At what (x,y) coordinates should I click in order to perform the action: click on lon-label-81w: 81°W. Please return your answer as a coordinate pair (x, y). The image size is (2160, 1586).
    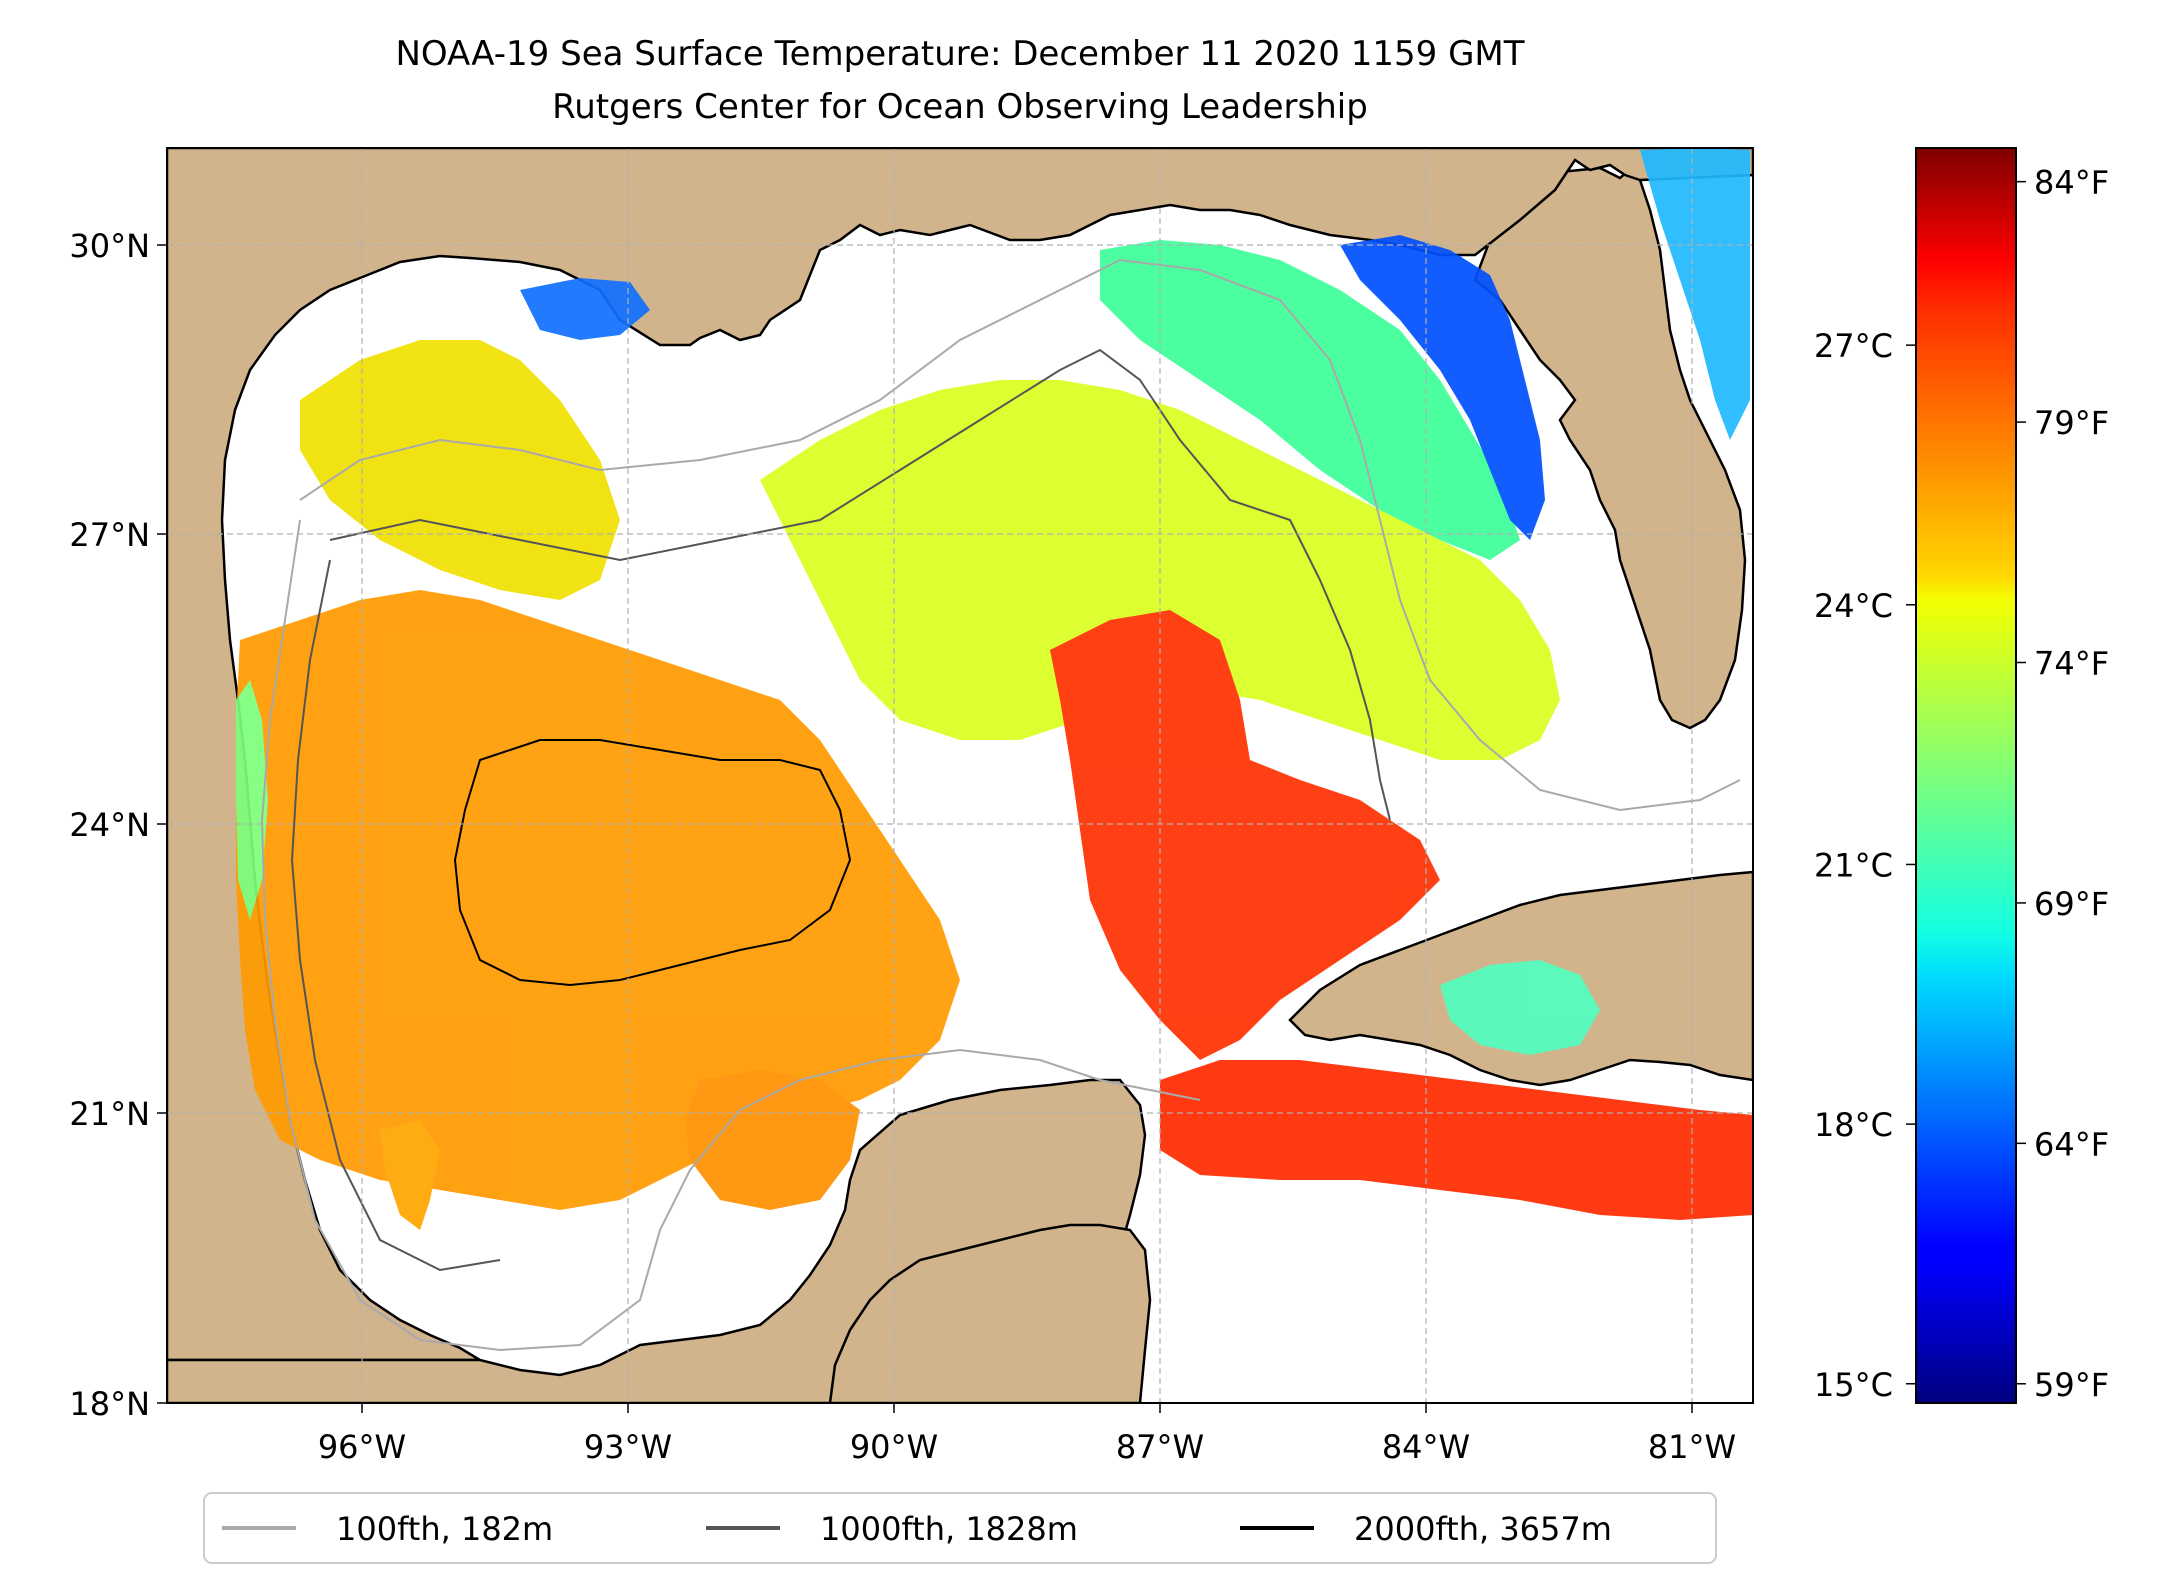
    Looking at the image, I should click on (1692, 1447).